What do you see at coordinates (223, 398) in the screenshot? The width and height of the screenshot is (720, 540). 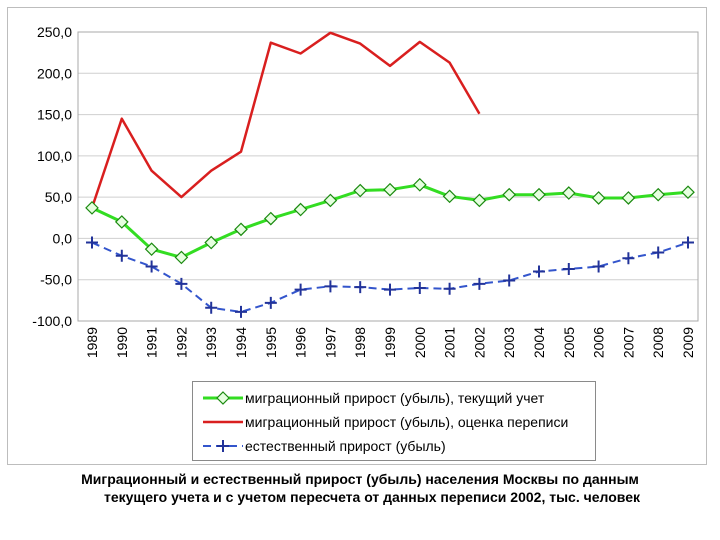 I see `legend-swatch-green-diamond` at bounding box center [223, 398].